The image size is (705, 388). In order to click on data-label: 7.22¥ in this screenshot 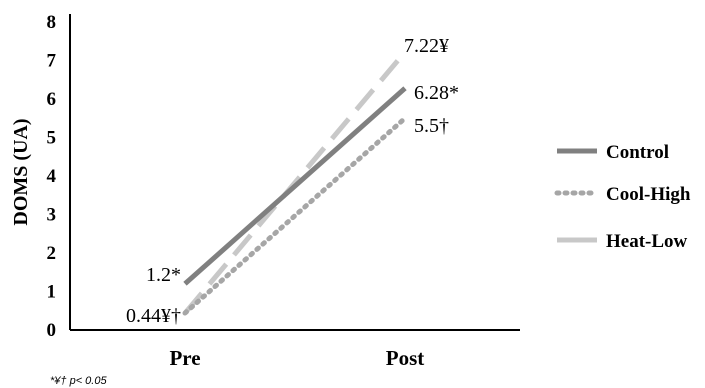, I will do `click(426, 46)`.